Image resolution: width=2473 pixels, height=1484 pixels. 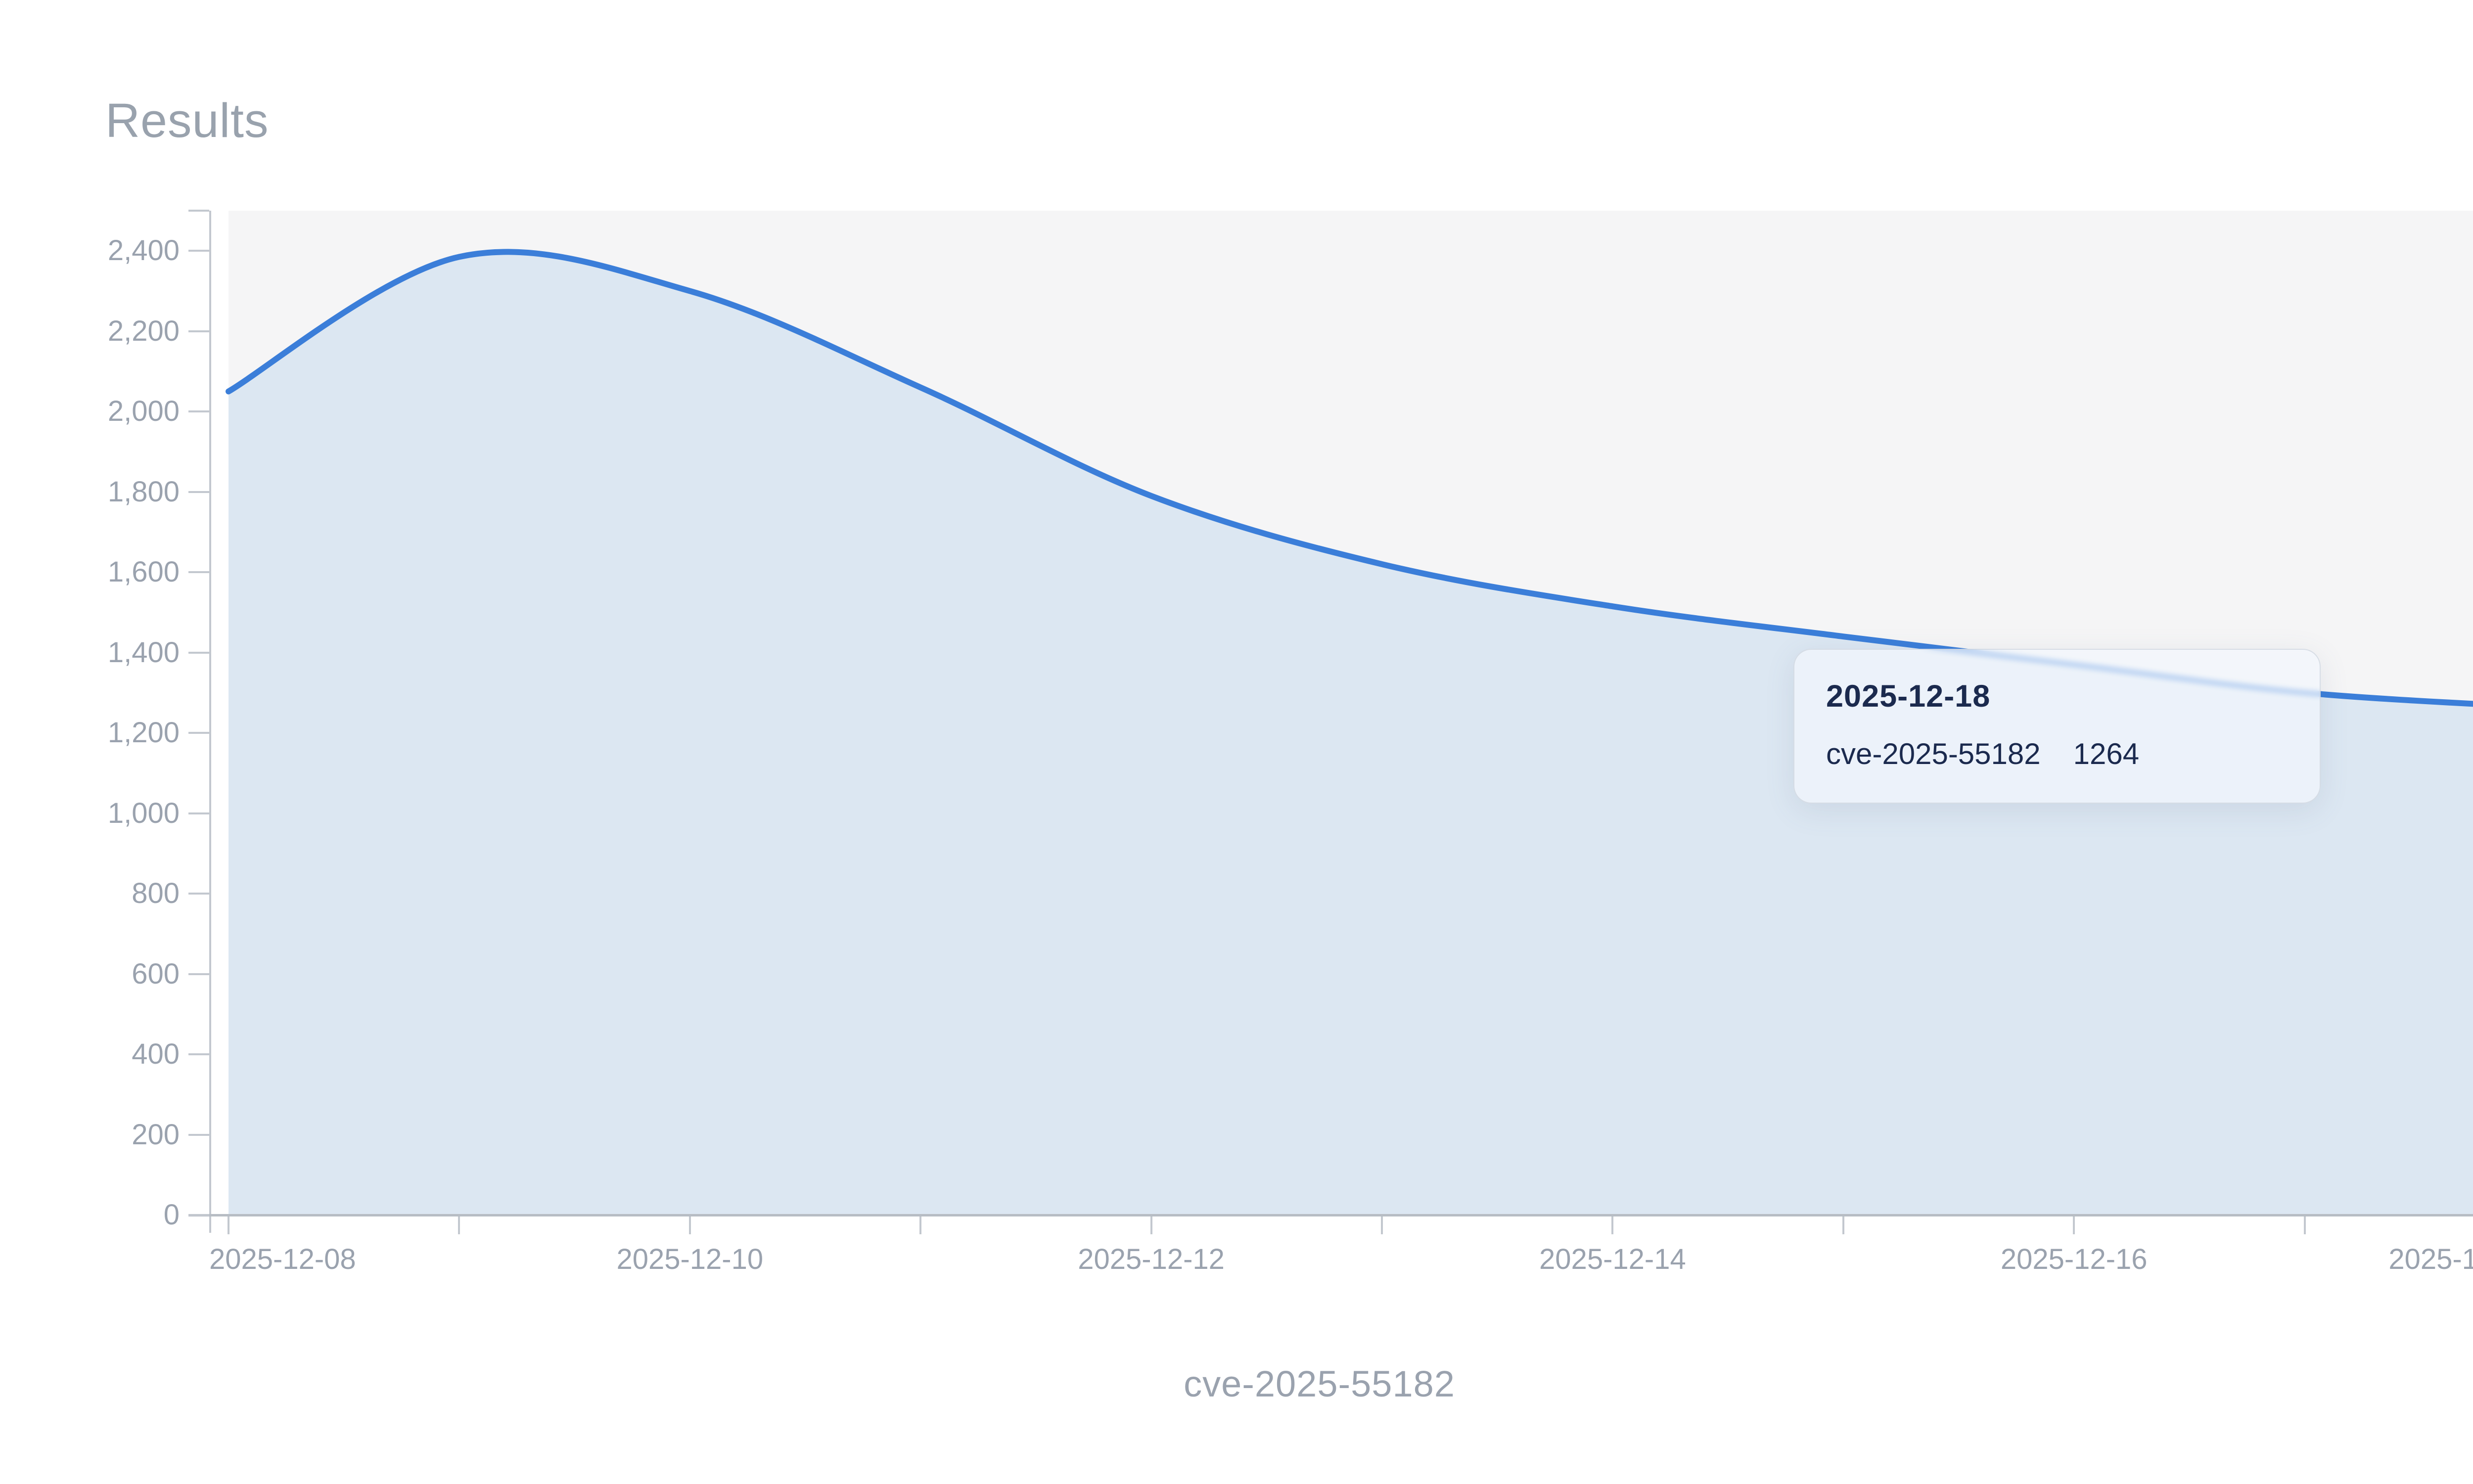 I want to click on y-axis-label: 400, so click(x=156, y=1054).